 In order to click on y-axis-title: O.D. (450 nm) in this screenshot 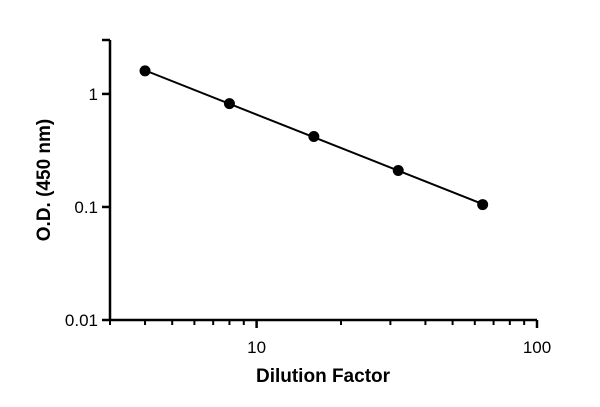, I will do `click(44, 180)`.